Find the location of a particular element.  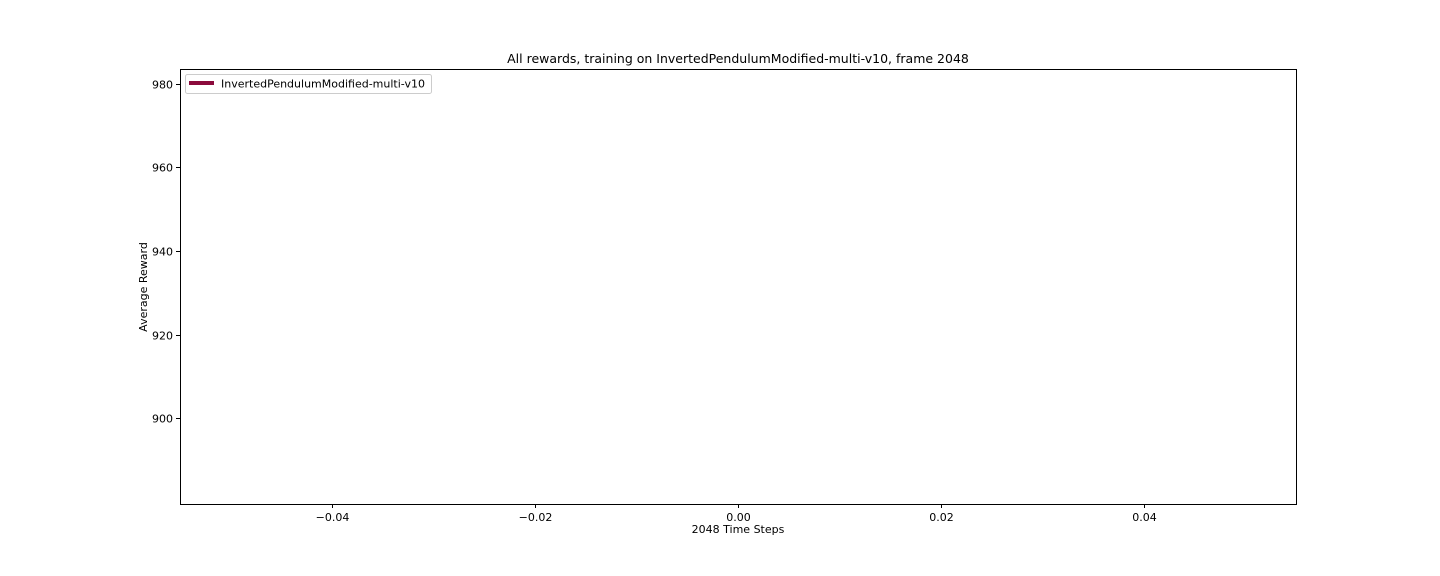

y-tick-label: 940 is located at coordinates (162, 252).